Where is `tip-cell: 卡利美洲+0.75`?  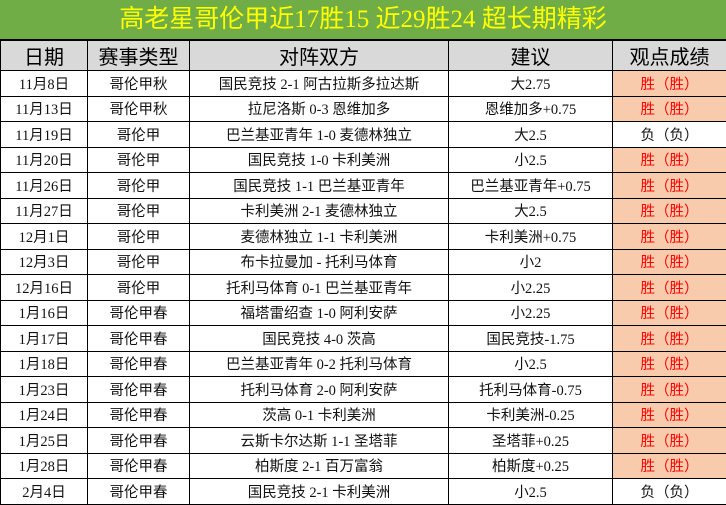 tip-cell: 卡利美洲+0.75 is located at coordinates (531, 237).